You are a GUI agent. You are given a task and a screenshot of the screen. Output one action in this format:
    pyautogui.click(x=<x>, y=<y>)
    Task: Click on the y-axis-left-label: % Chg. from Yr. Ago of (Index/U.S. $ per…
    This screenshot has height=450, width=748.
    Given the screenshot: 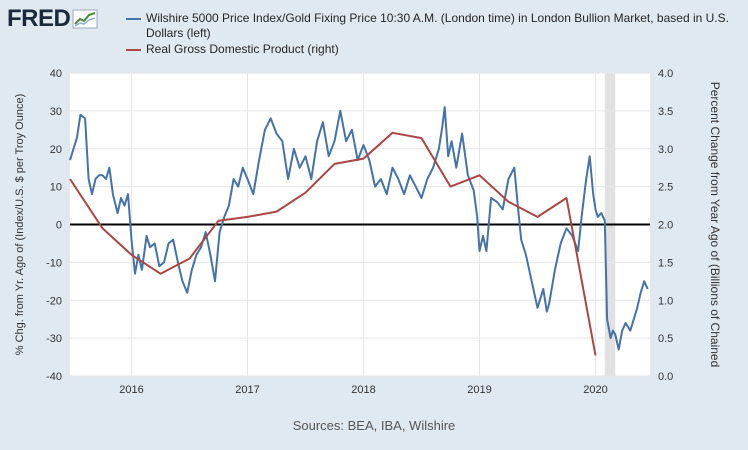 What is the action you would take?
    pyautogui.click(x=20, y=224)
    